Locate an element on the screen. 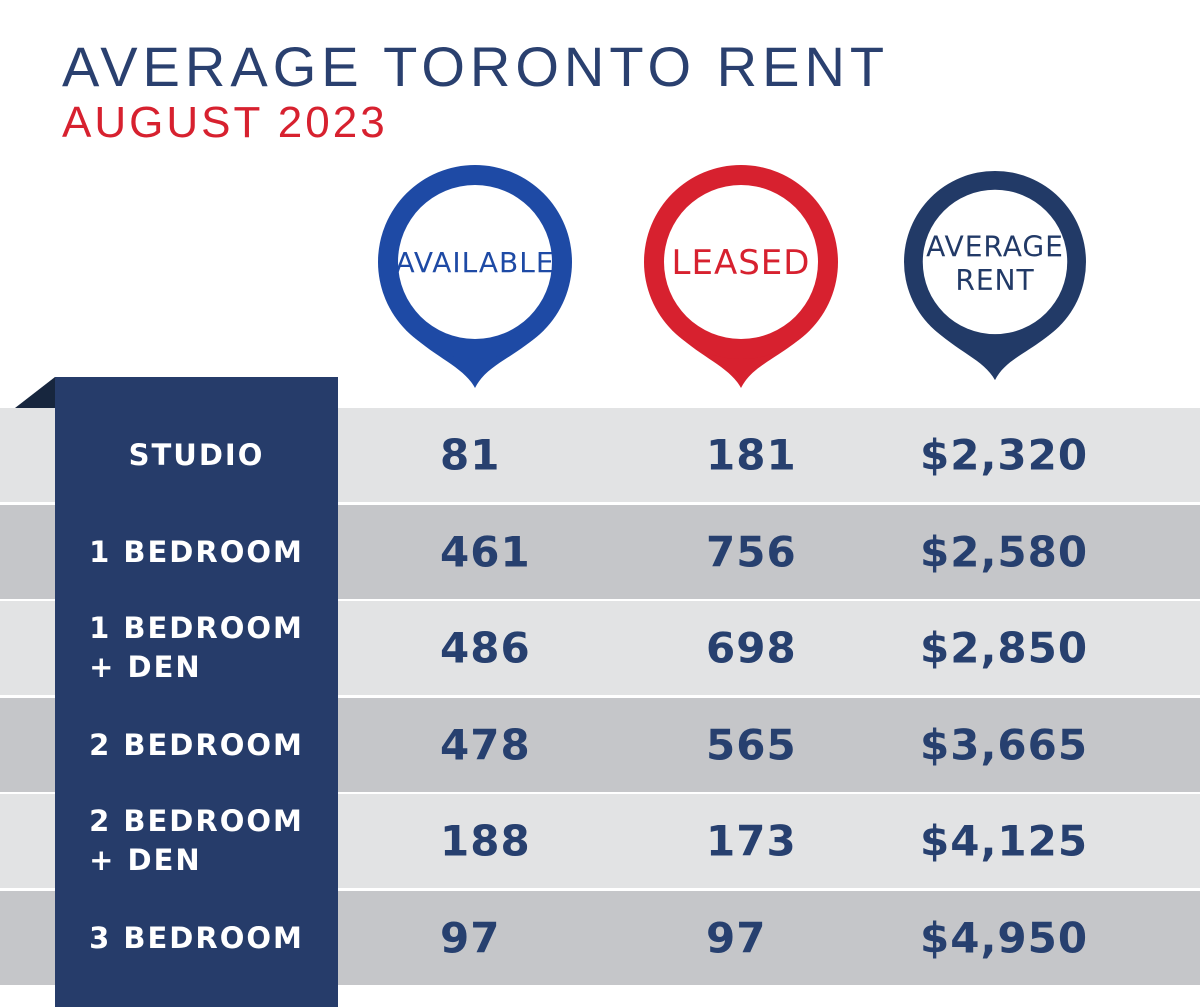  row-label-line1: STUDIO is located at coordinates (196, 454).